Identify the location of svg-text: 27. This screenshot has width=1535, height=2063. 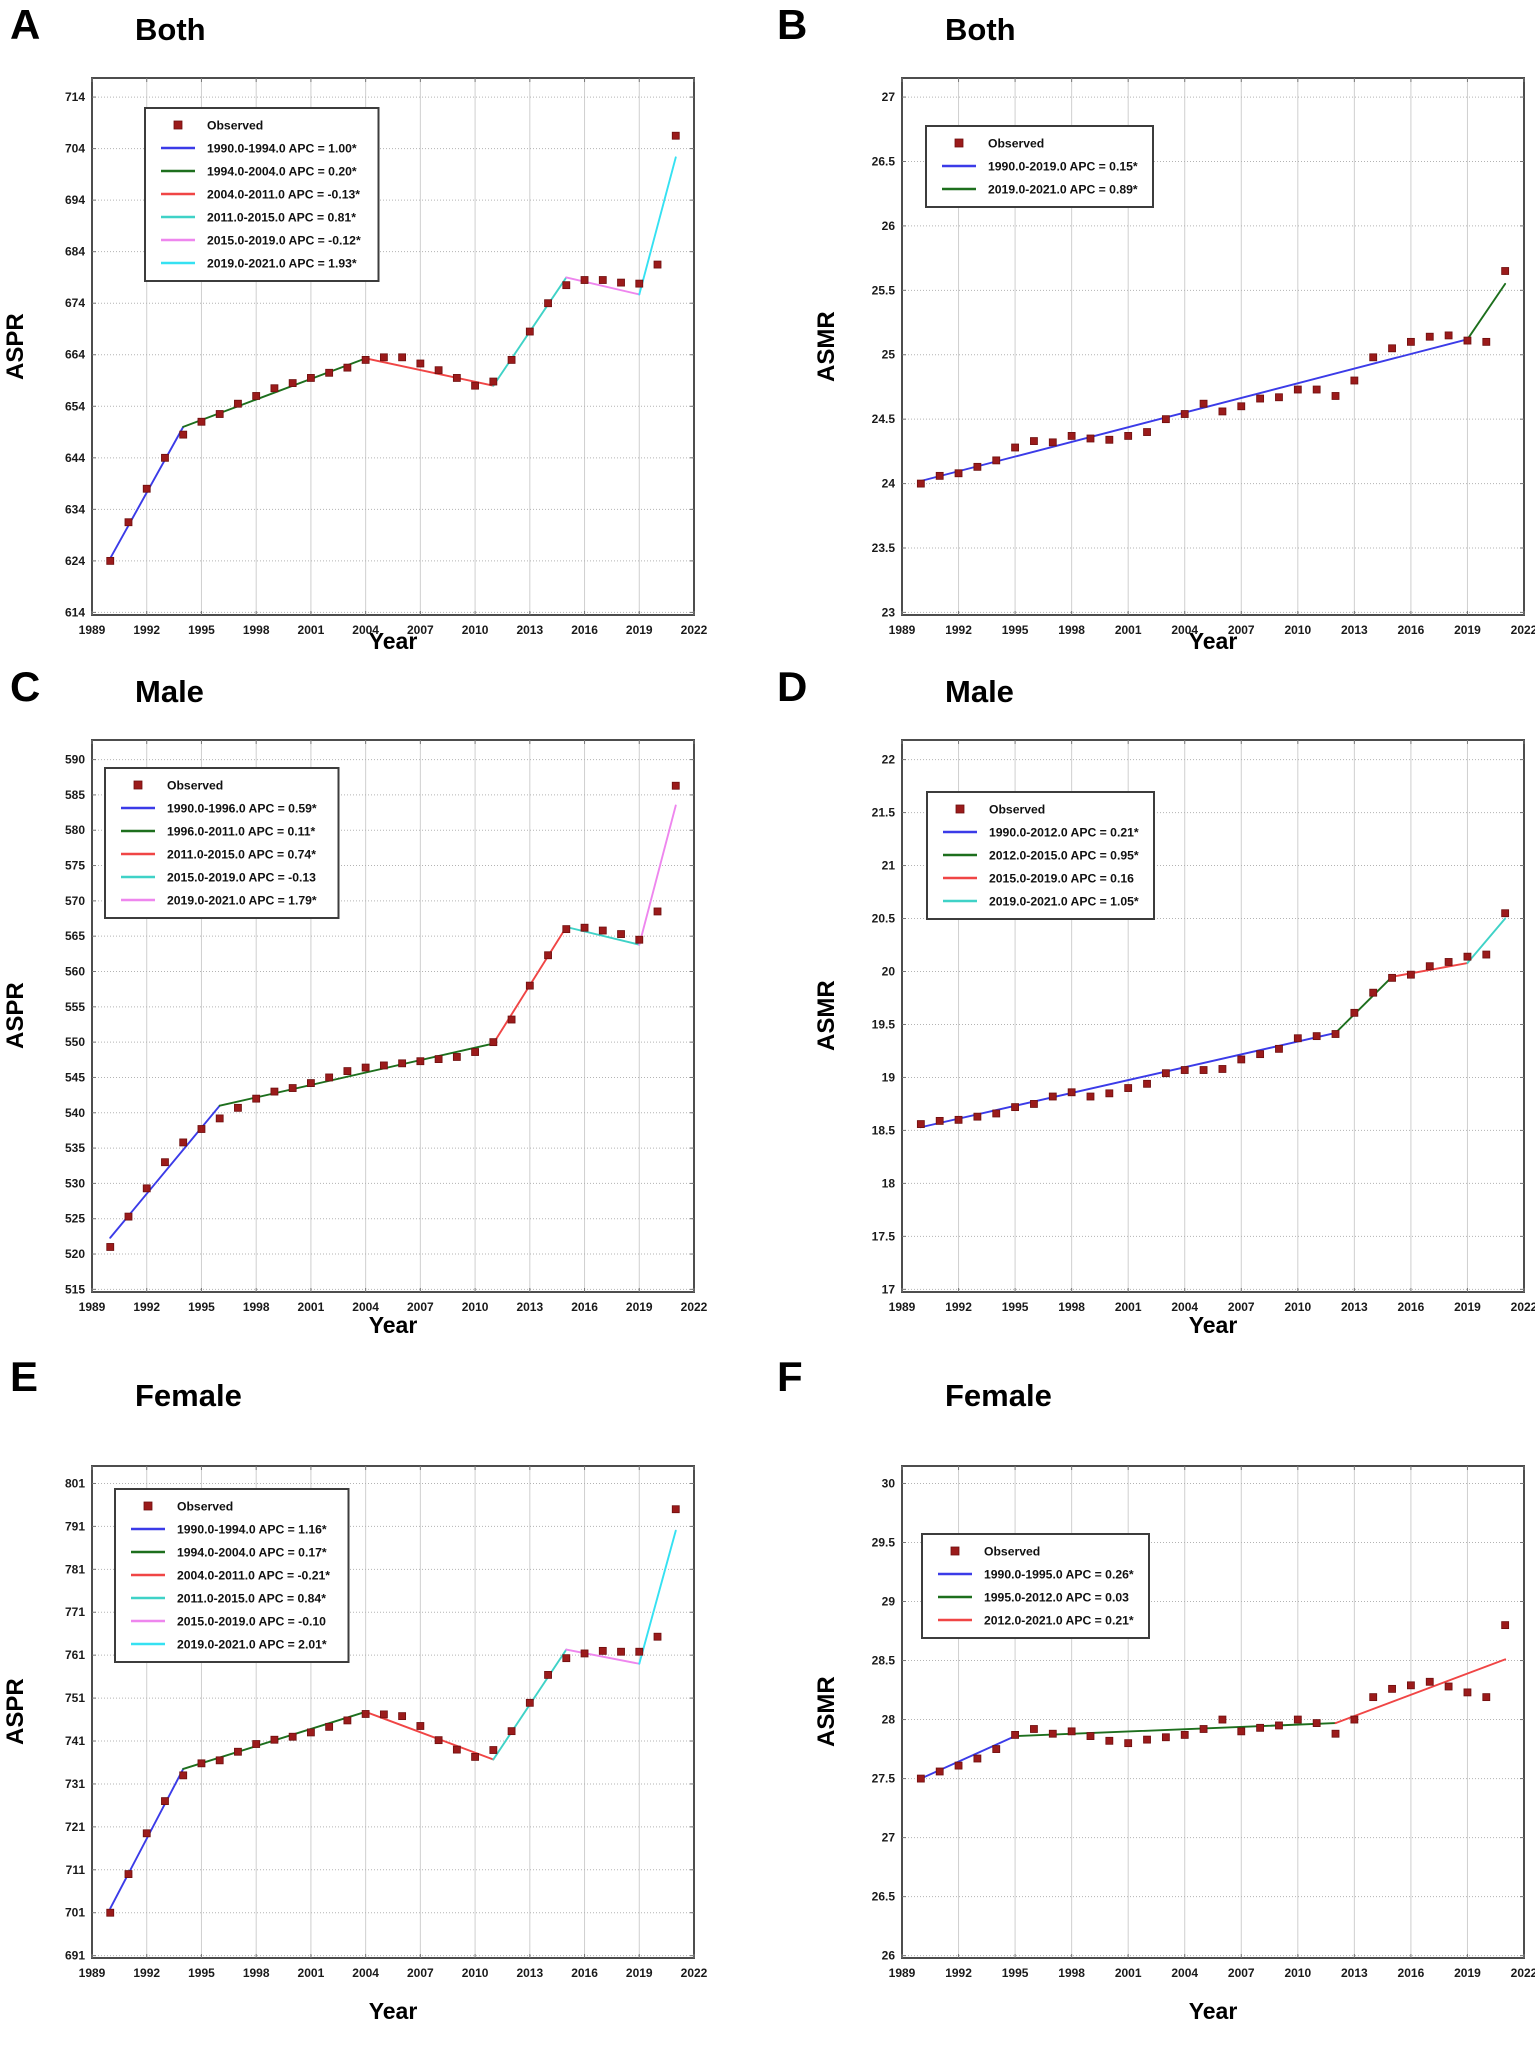
(889, 1838).